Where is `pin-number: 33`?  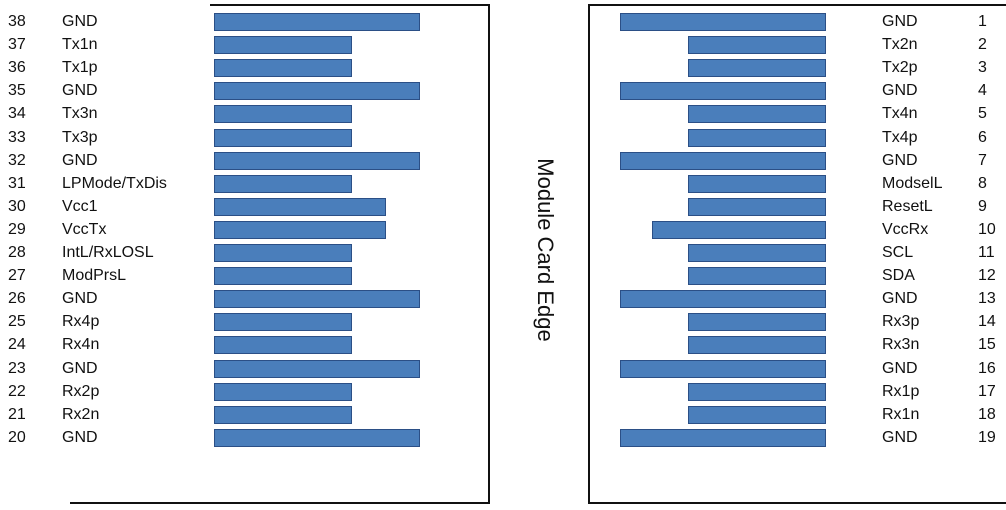
pin-number: 33 is located at coordinates (17, 137).